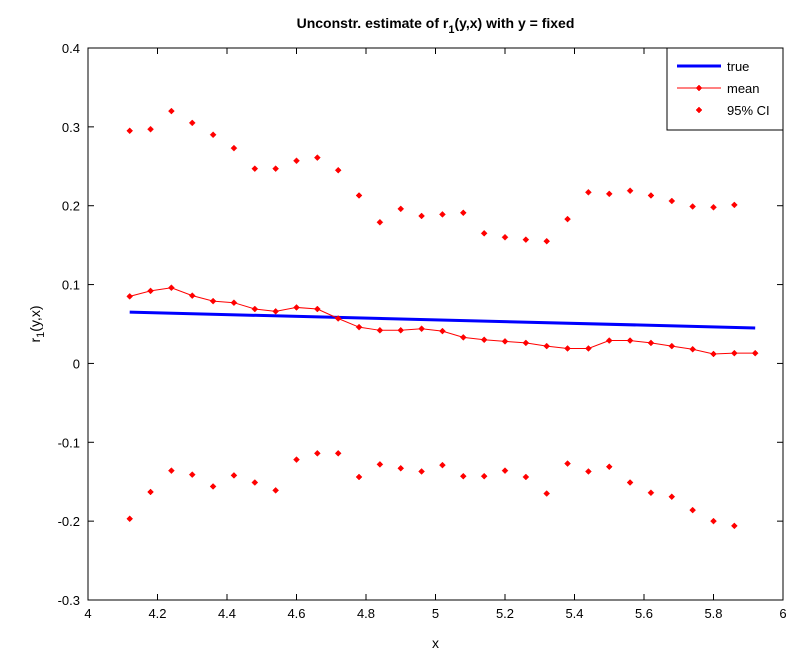  I want to click on y-tick-label: -0.1, so click(69, 442).